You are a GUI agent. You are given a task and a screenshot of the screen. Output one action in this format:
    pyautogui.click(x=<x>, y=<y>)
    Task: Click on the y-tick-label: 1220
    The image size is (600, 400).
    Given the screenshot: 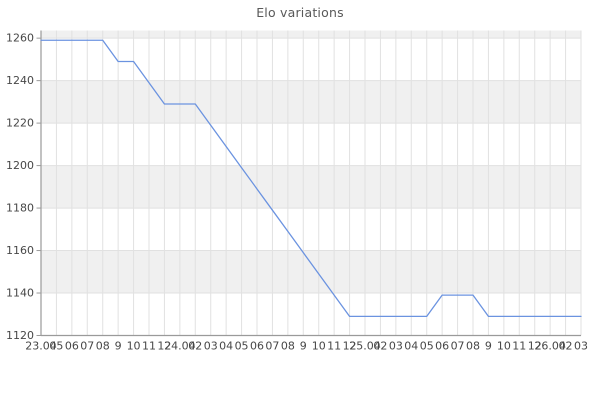 What is the action you would take?
    pyautogui.click(x=20, y=123)
    